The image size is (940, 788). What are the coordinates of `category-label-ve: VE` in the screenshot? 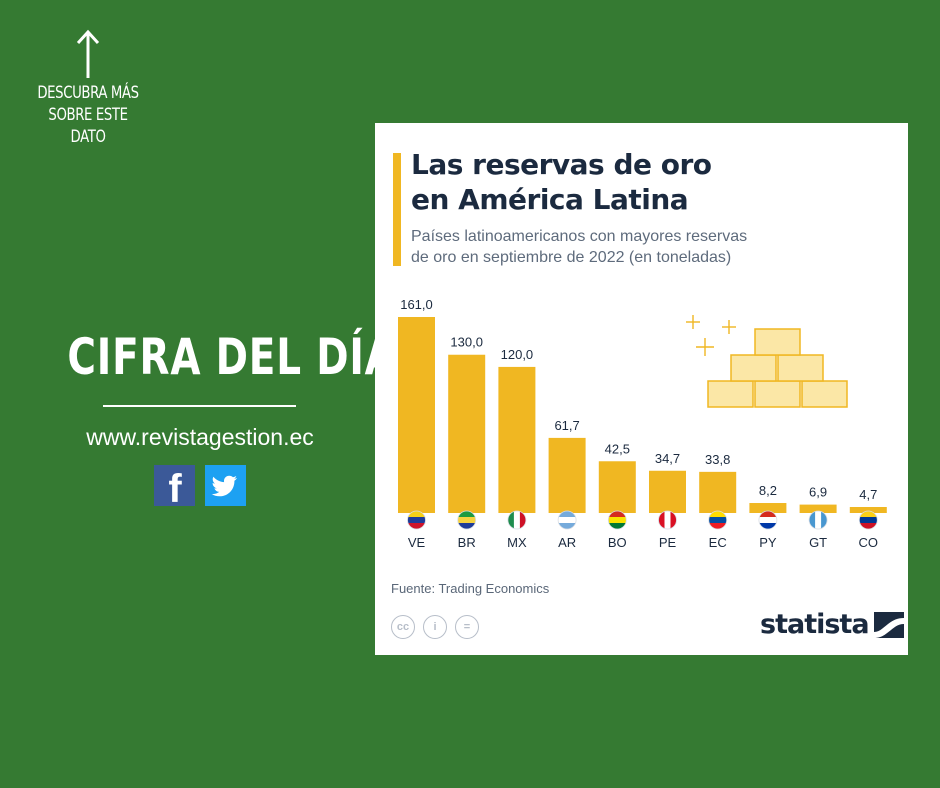 It's located at (417, 542).